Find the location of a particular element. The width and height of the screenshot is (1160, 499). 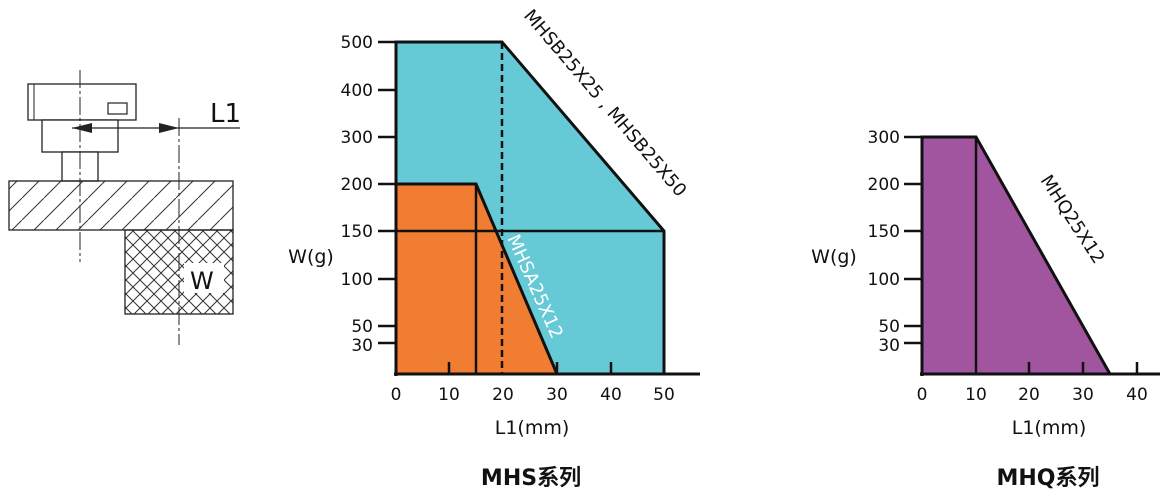

l1-arrow-left is located at coordinates (82, 128).